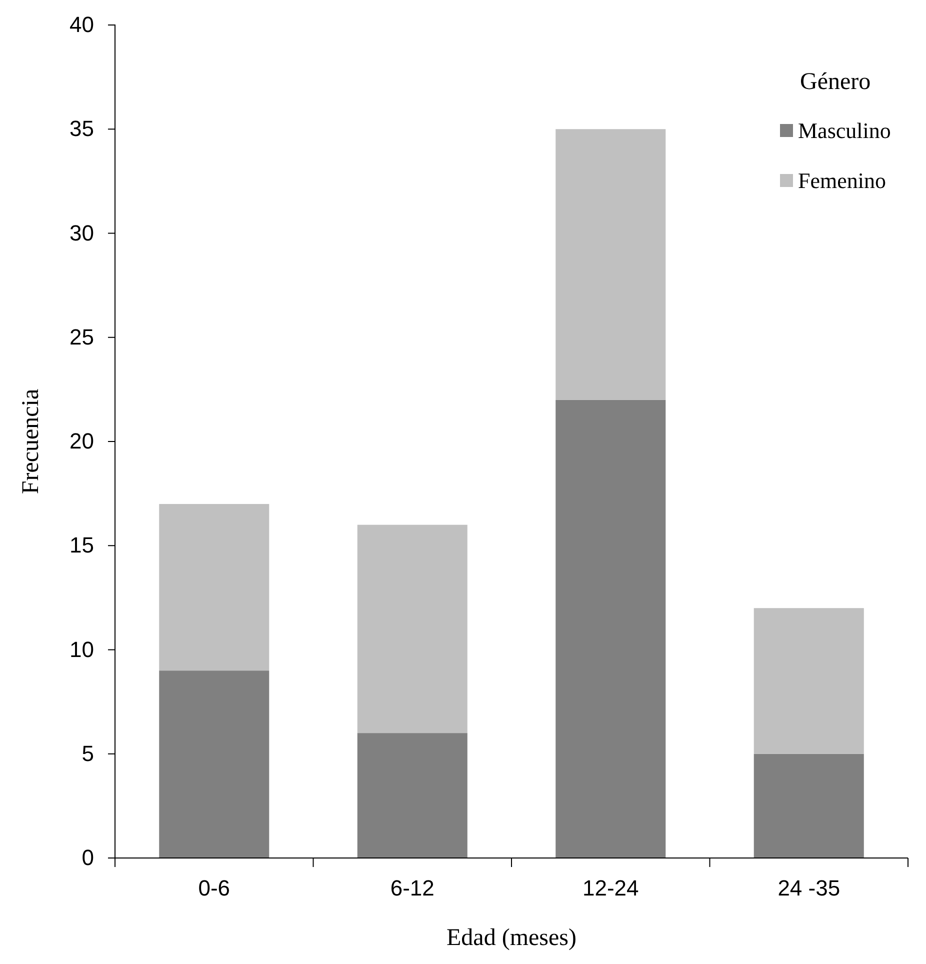  What do you see at coordinates (82, 129) in the screenshot?
I see `y-tick-label: 35` at bounding box center [82, 129].